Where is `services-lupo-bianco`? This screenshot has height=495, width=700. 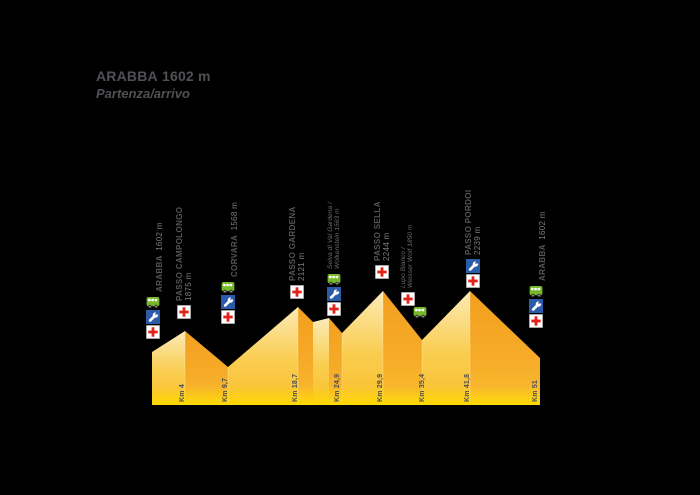 services-lupo-bianco is located at coordinates (408, 299).